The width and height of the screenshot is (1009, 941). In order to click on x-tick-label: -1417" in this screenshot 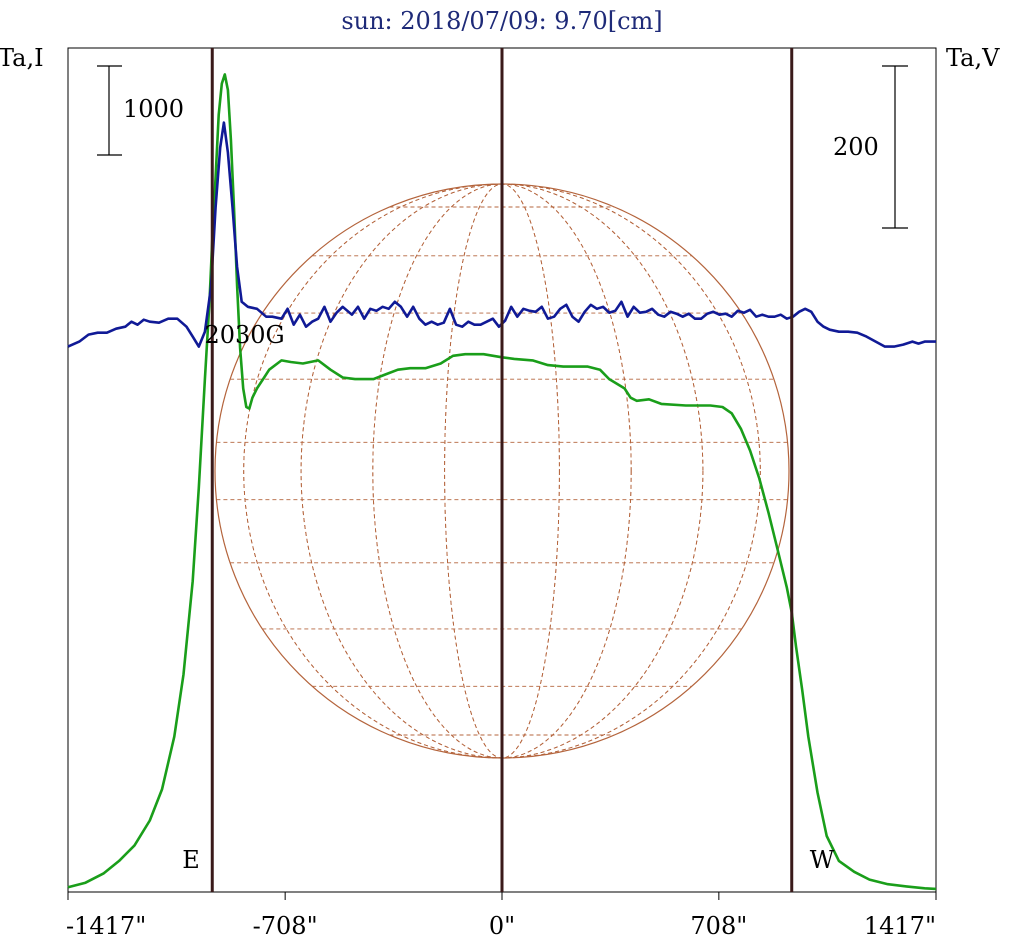, I will do `click(106, 926)`.